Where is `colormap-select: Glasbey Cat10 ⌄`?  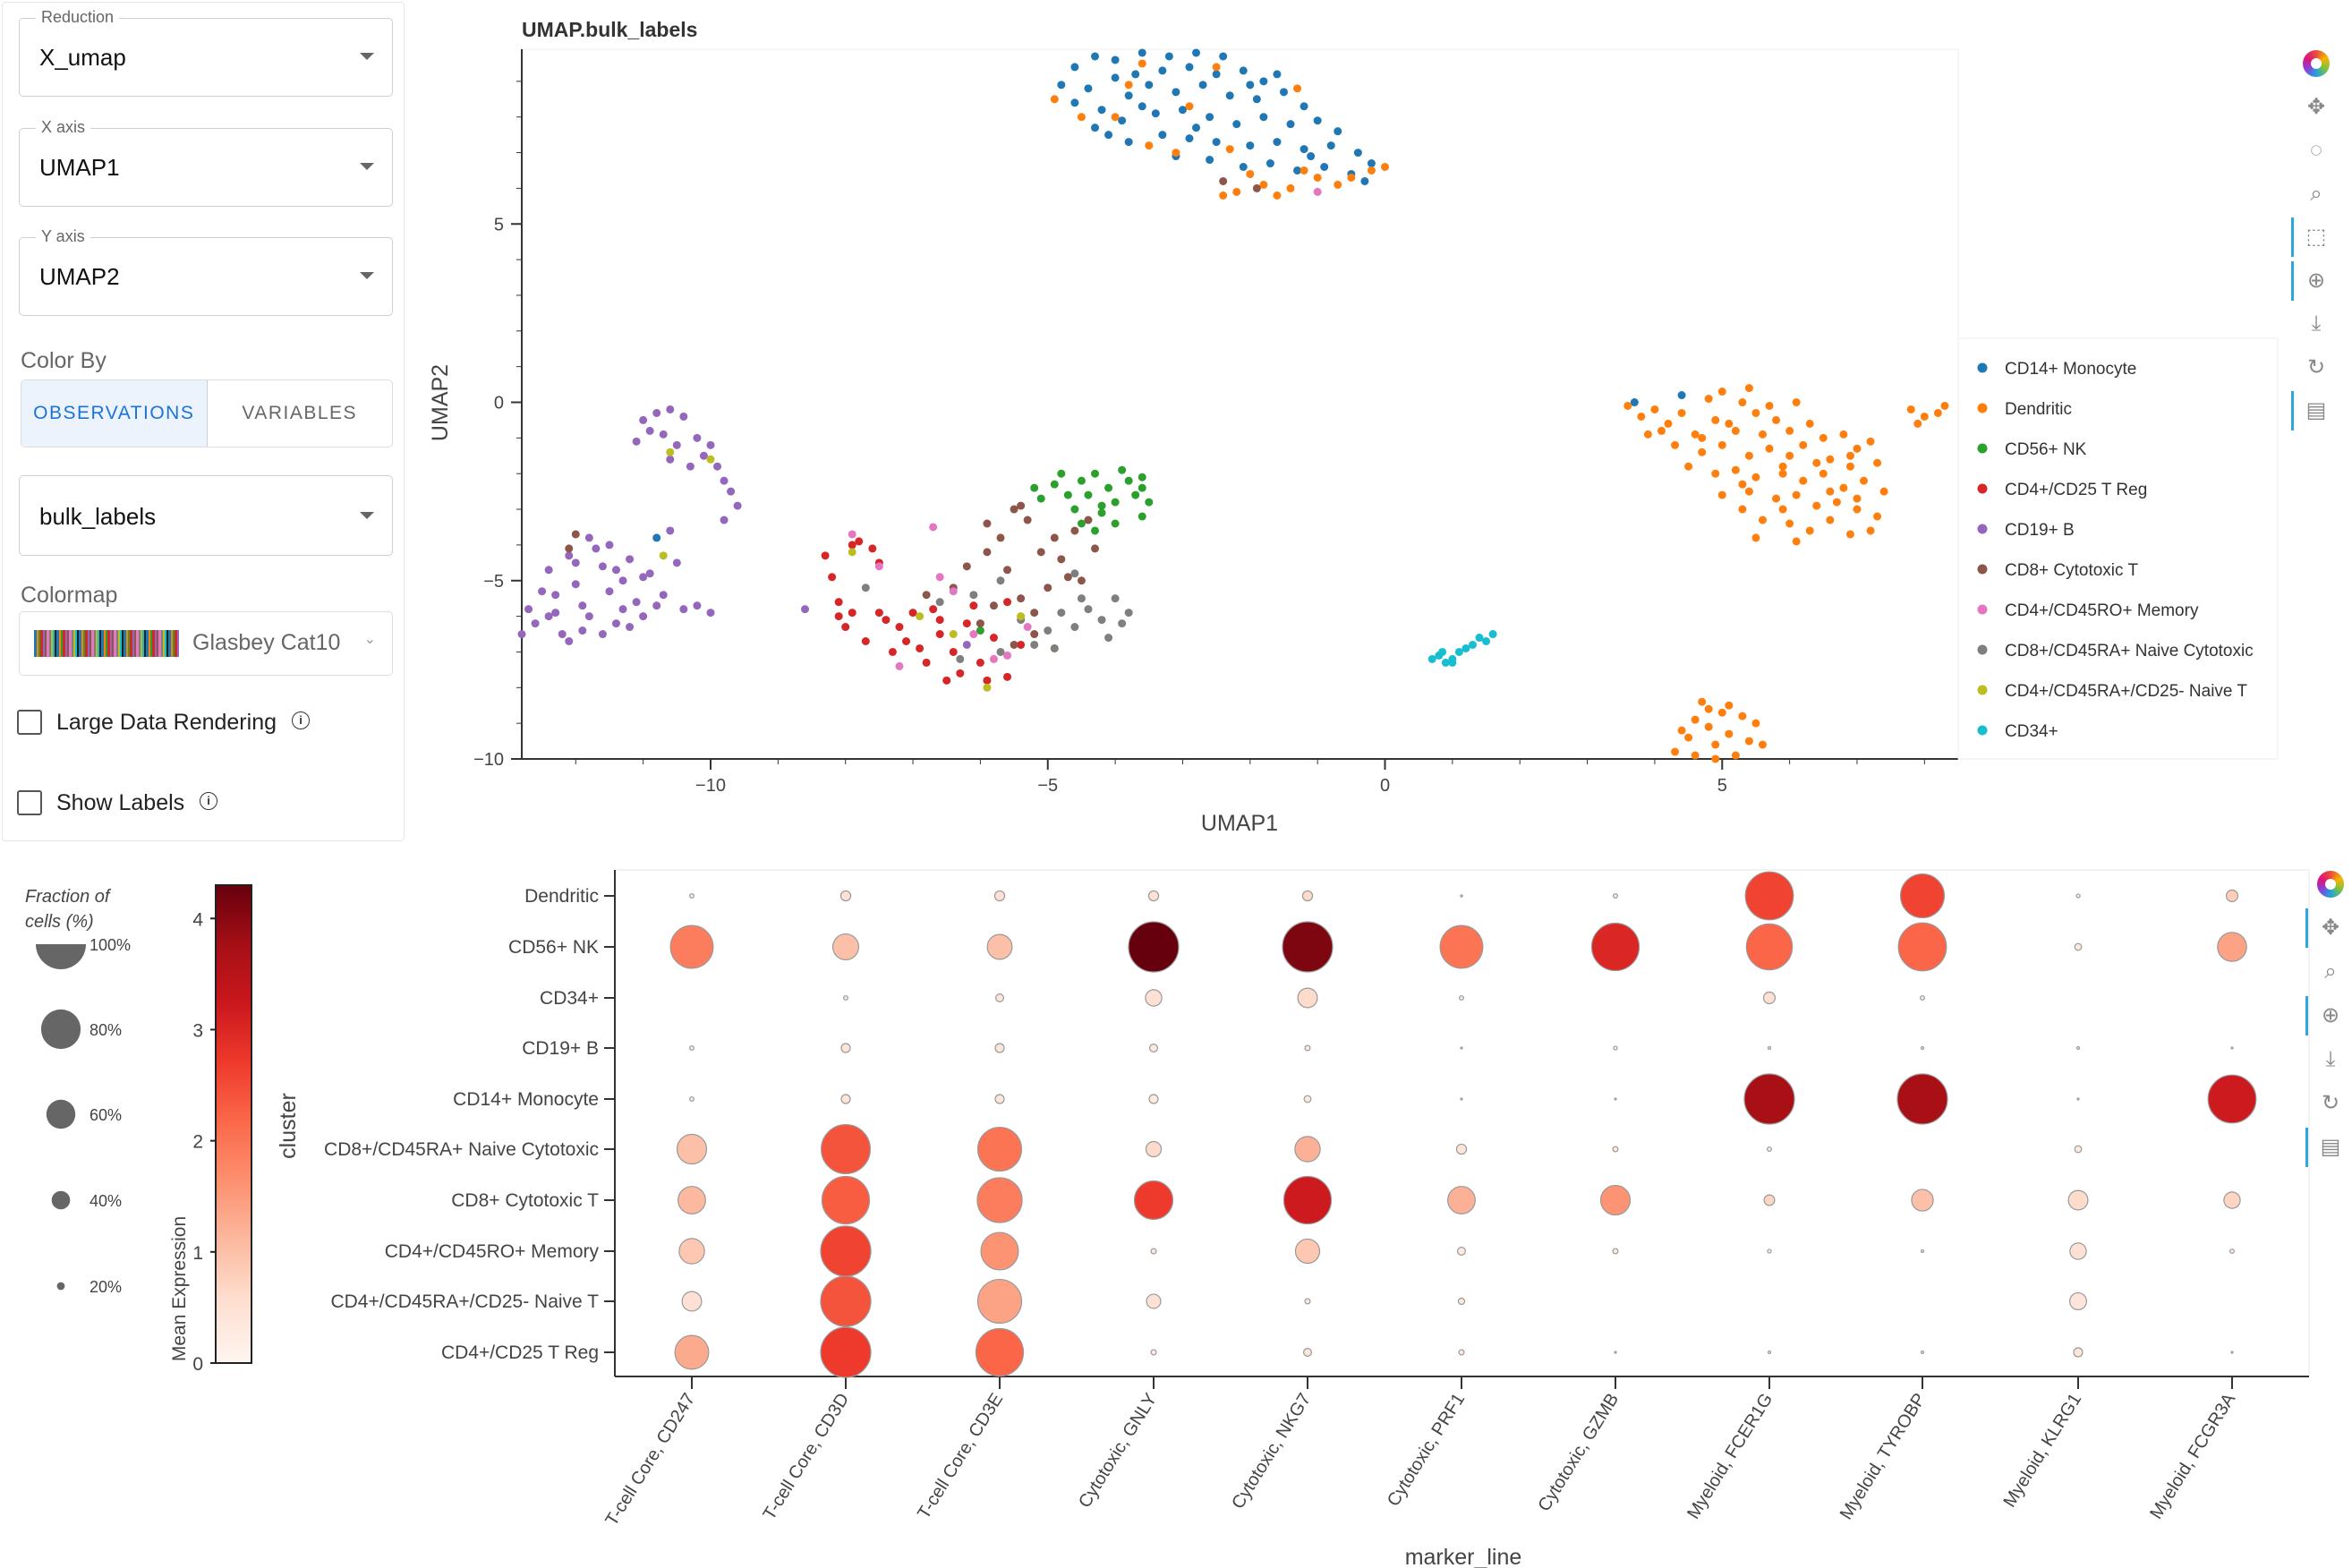
colormap-select: Glasbey Cat10 ⌄ is located at coordinates (206, 643).